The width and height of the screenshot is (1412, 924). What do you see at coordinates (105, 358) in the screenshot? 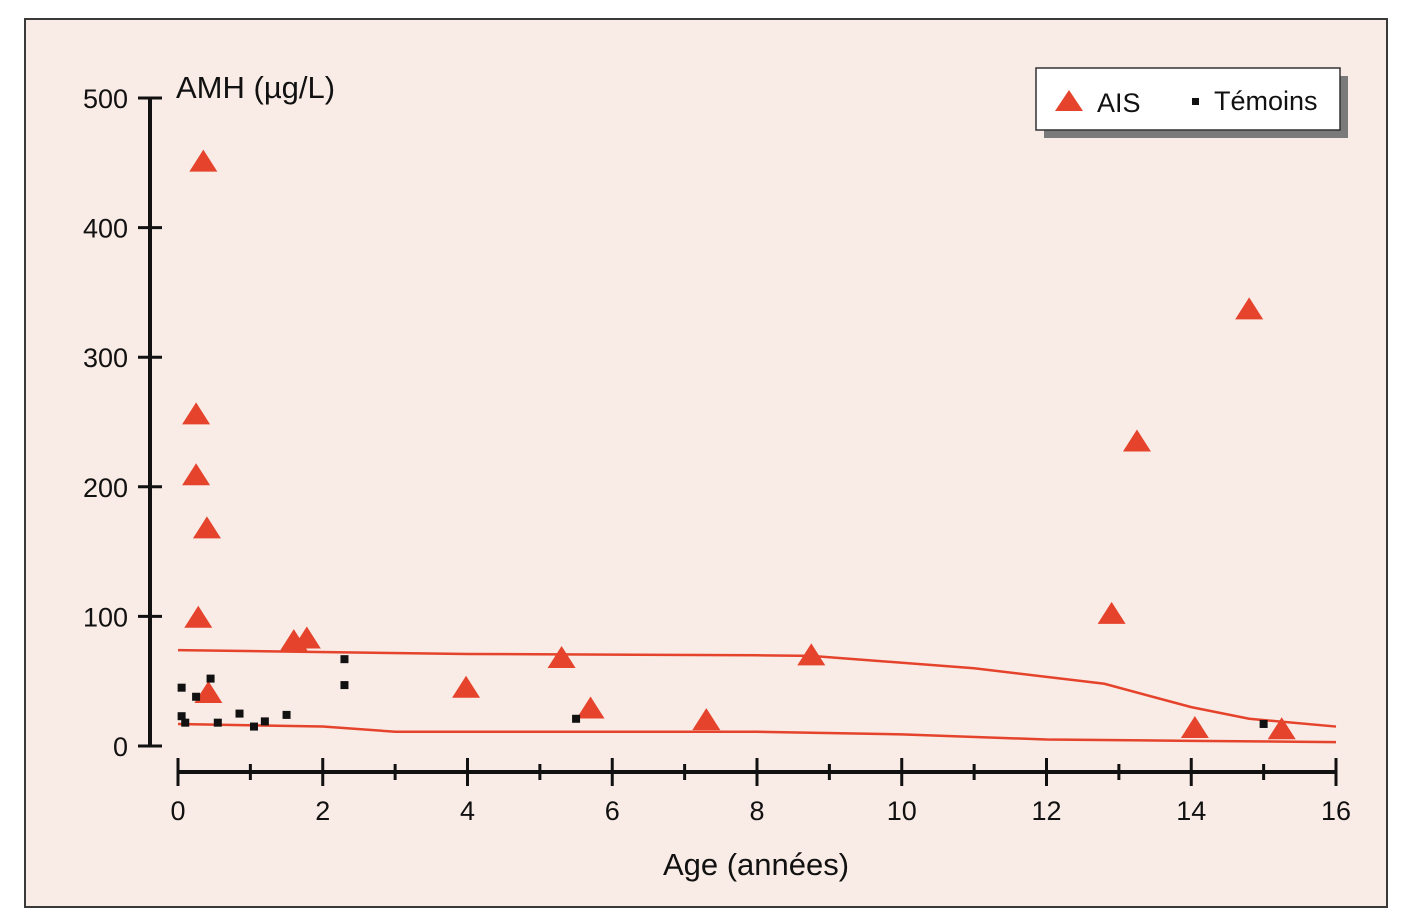
I see `y-tick-label: 300` at bounding box center [105, 358].